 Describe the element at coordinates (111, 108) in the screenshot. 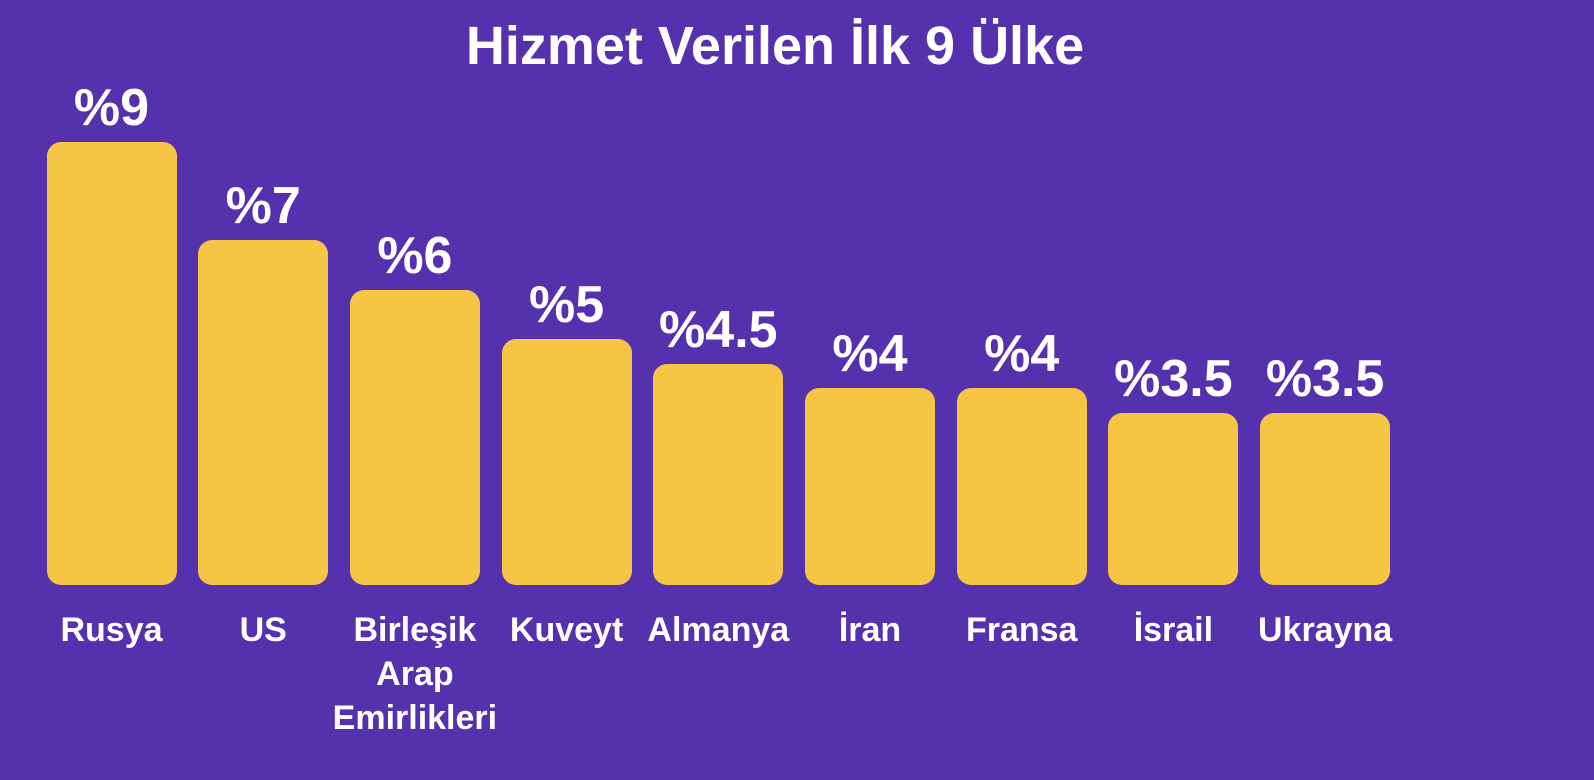

I see `value-label: %9` at that location.